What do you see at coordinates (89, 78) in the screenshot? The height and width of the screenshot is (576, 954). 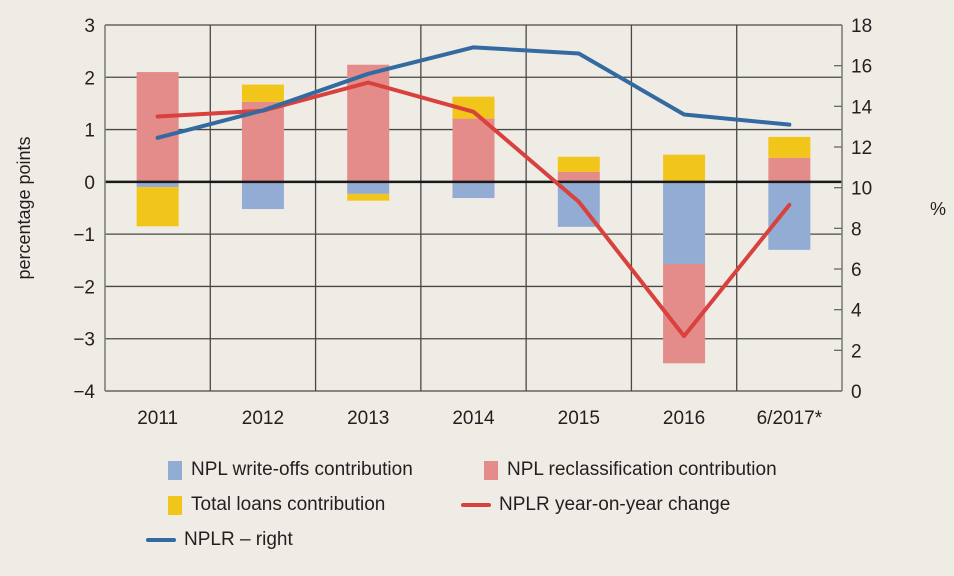 I see `y-tick-label: 2` at bounding box center [89, 78].